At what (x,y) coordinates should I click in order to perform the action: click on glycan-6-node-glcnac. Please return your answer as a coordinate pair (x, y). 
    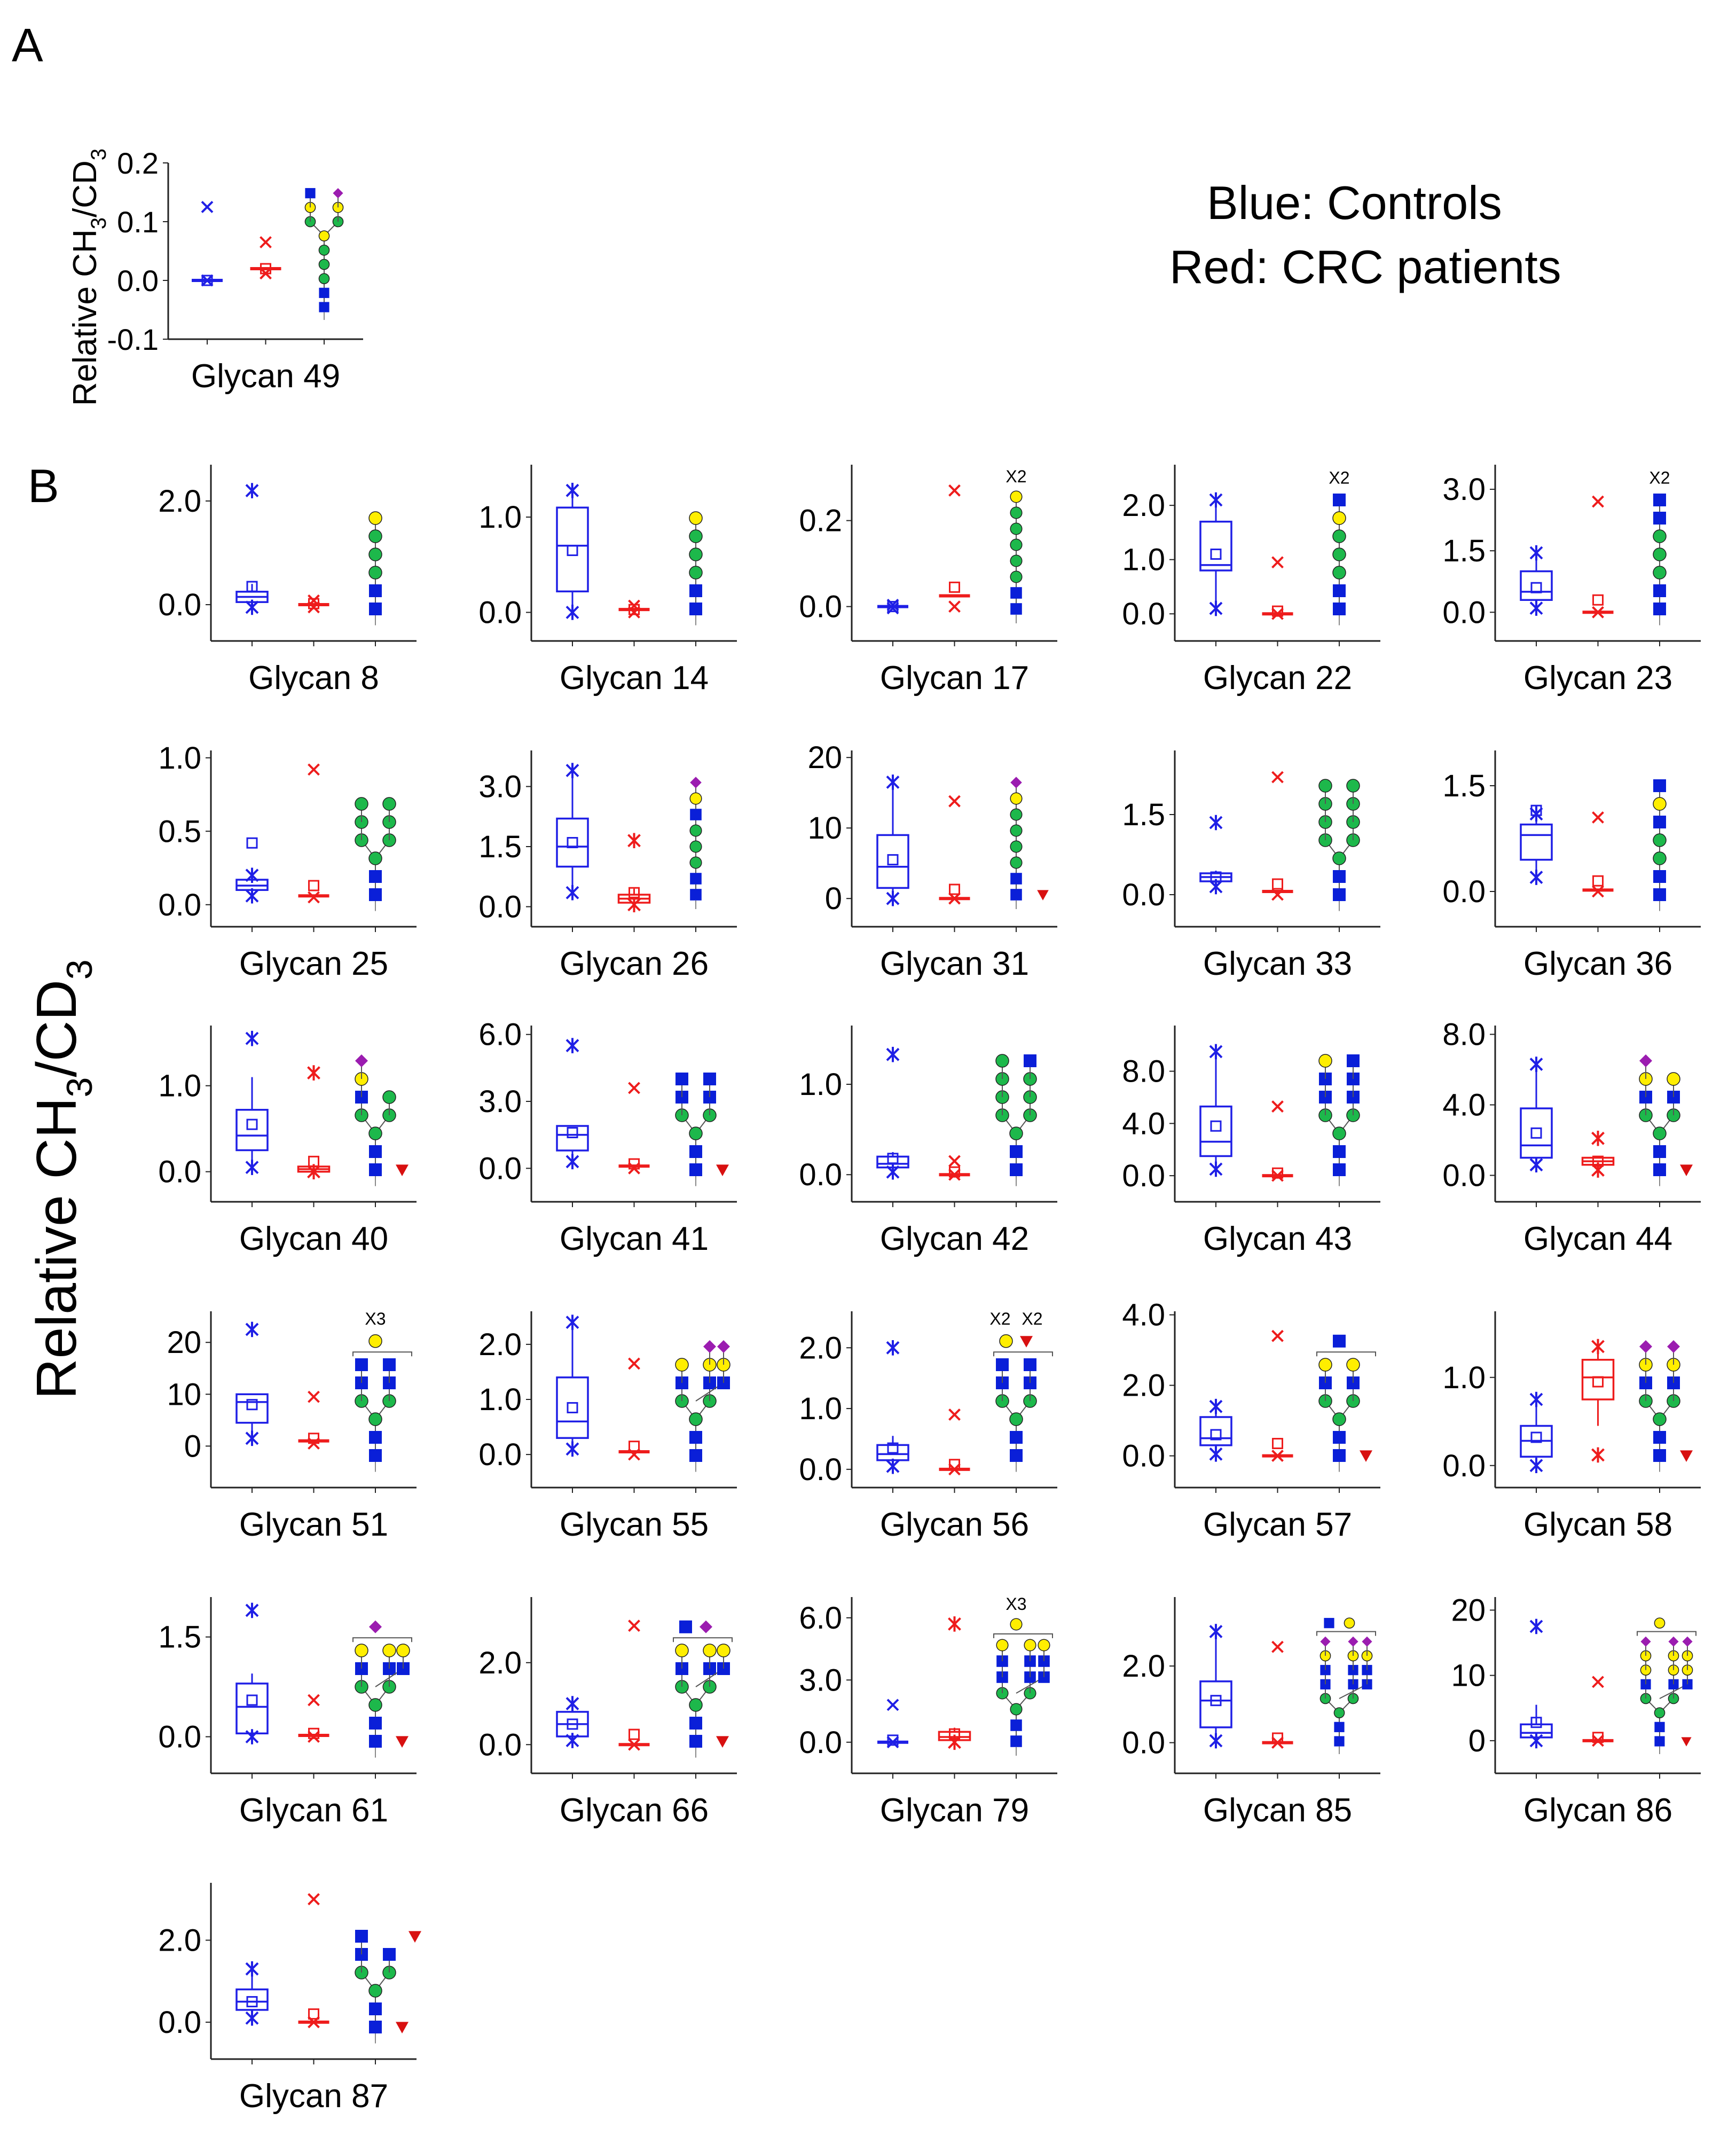
    Looking at the image, I should click on (375, 894).